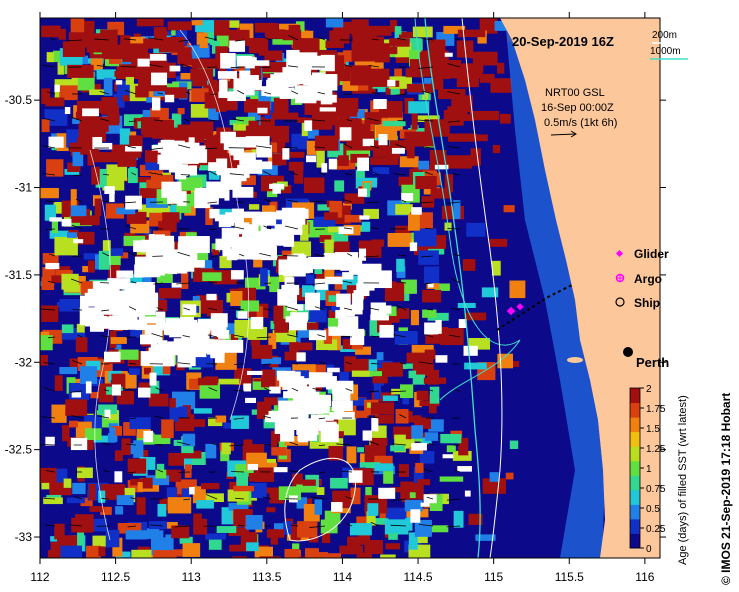 The image size is (739, 592). Describe the element at coordinates (191, 577) in the screenshot. I see `x-tick-label: 113` at that location.